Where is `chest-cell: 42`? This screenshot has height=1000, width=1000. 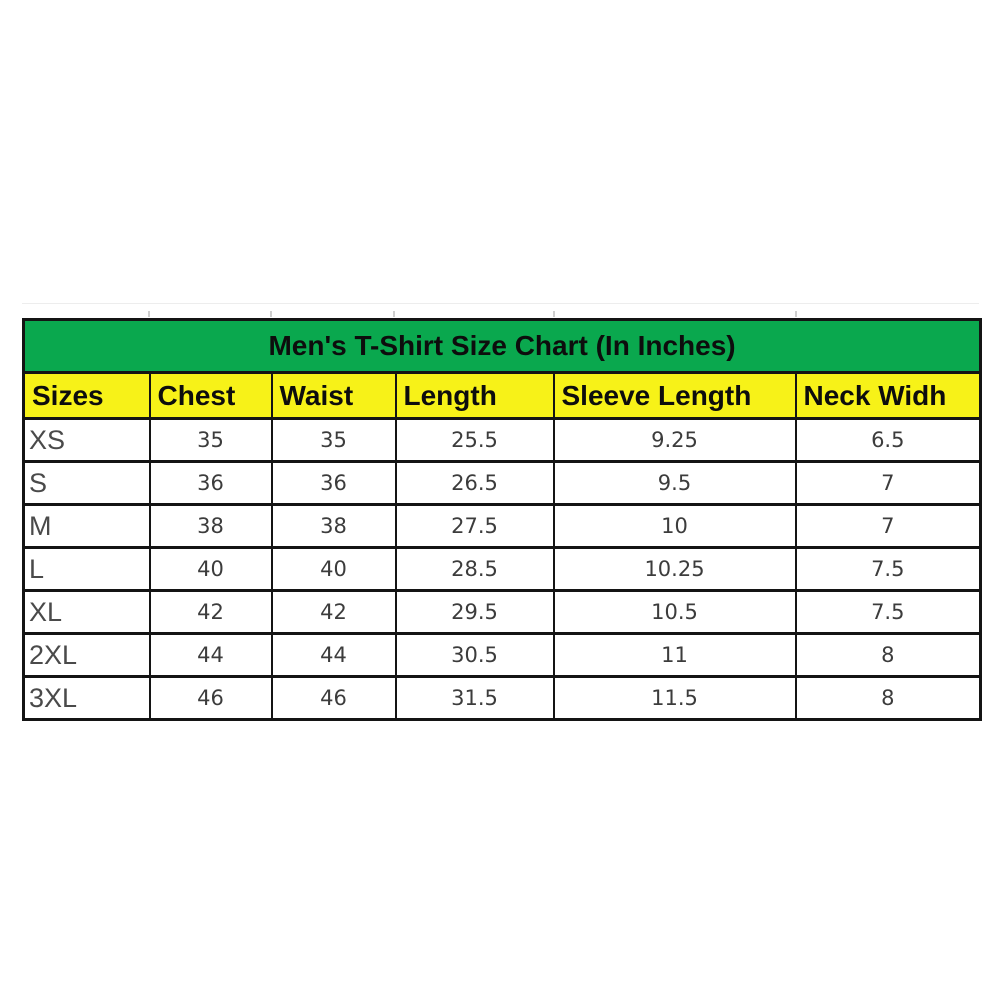
chest-cell: 42 is located at coordinates (210, 611).